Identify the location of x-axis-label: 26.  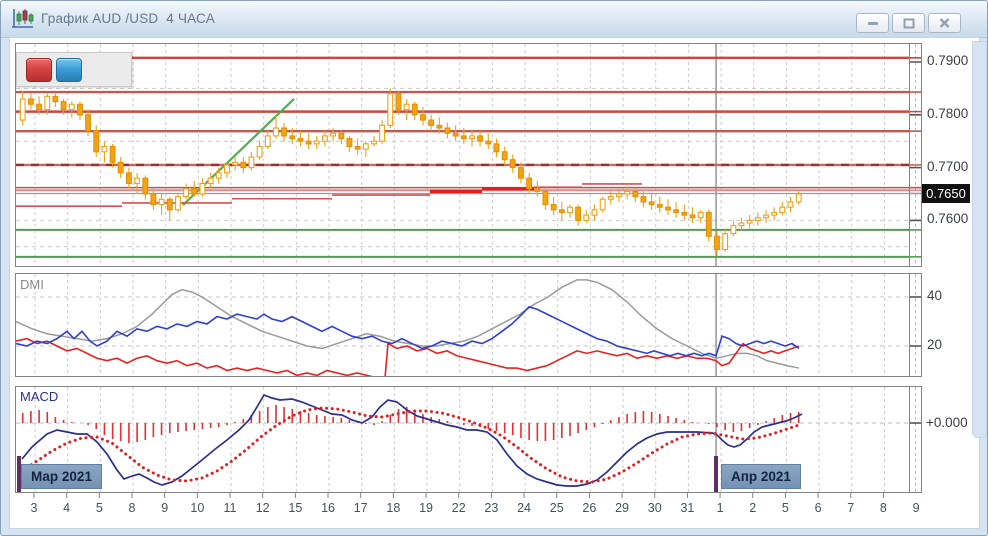
(589, 508).